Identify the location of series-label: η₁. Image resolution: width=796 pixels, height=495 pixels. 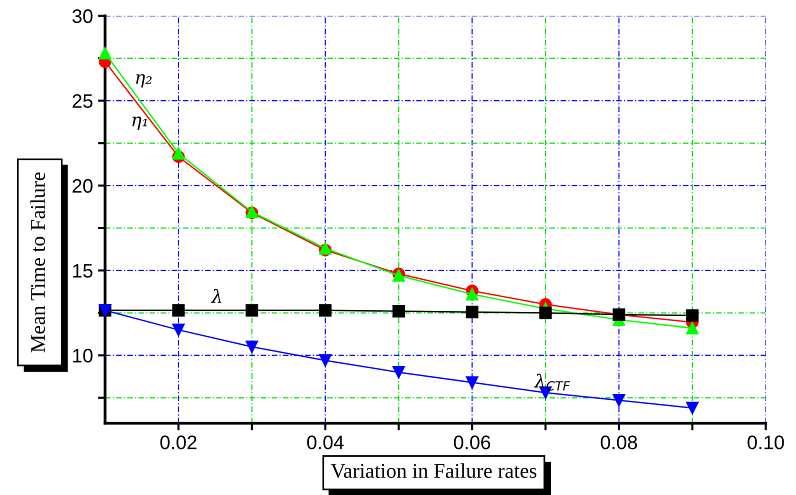
(139, 123).